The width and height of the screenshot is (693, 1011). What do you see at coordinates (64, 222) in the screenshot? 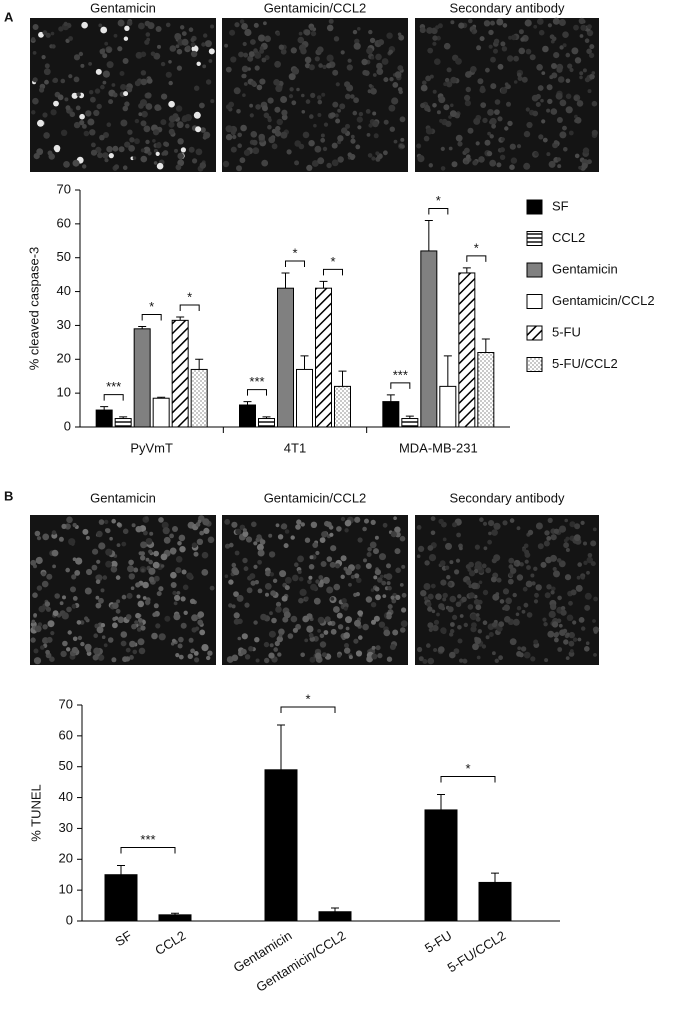
I see `y-tick-label: 60` at bounding box center [64, 222].